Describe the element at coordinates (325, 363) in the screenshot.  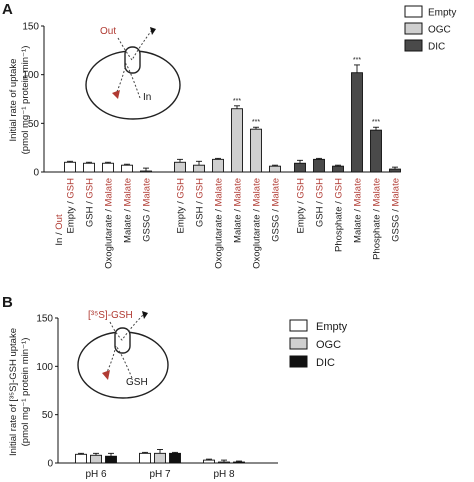
I see `legend-label-dic: DIC` at that location.